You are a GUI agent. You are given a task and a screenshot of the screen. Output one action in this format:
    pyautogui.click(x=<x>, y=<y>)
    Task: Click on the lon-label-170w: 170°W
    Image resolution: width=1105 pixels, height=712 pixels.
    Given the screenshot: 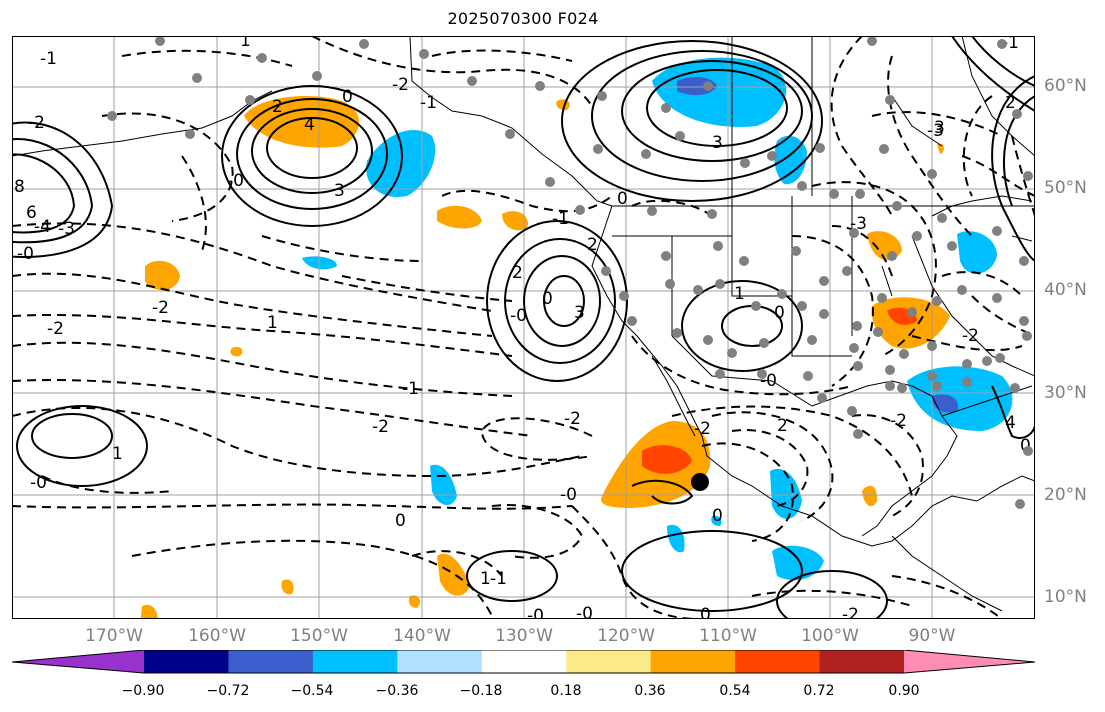 What is the action you would take?
    pyautogui.click(x=114, y=636)
    